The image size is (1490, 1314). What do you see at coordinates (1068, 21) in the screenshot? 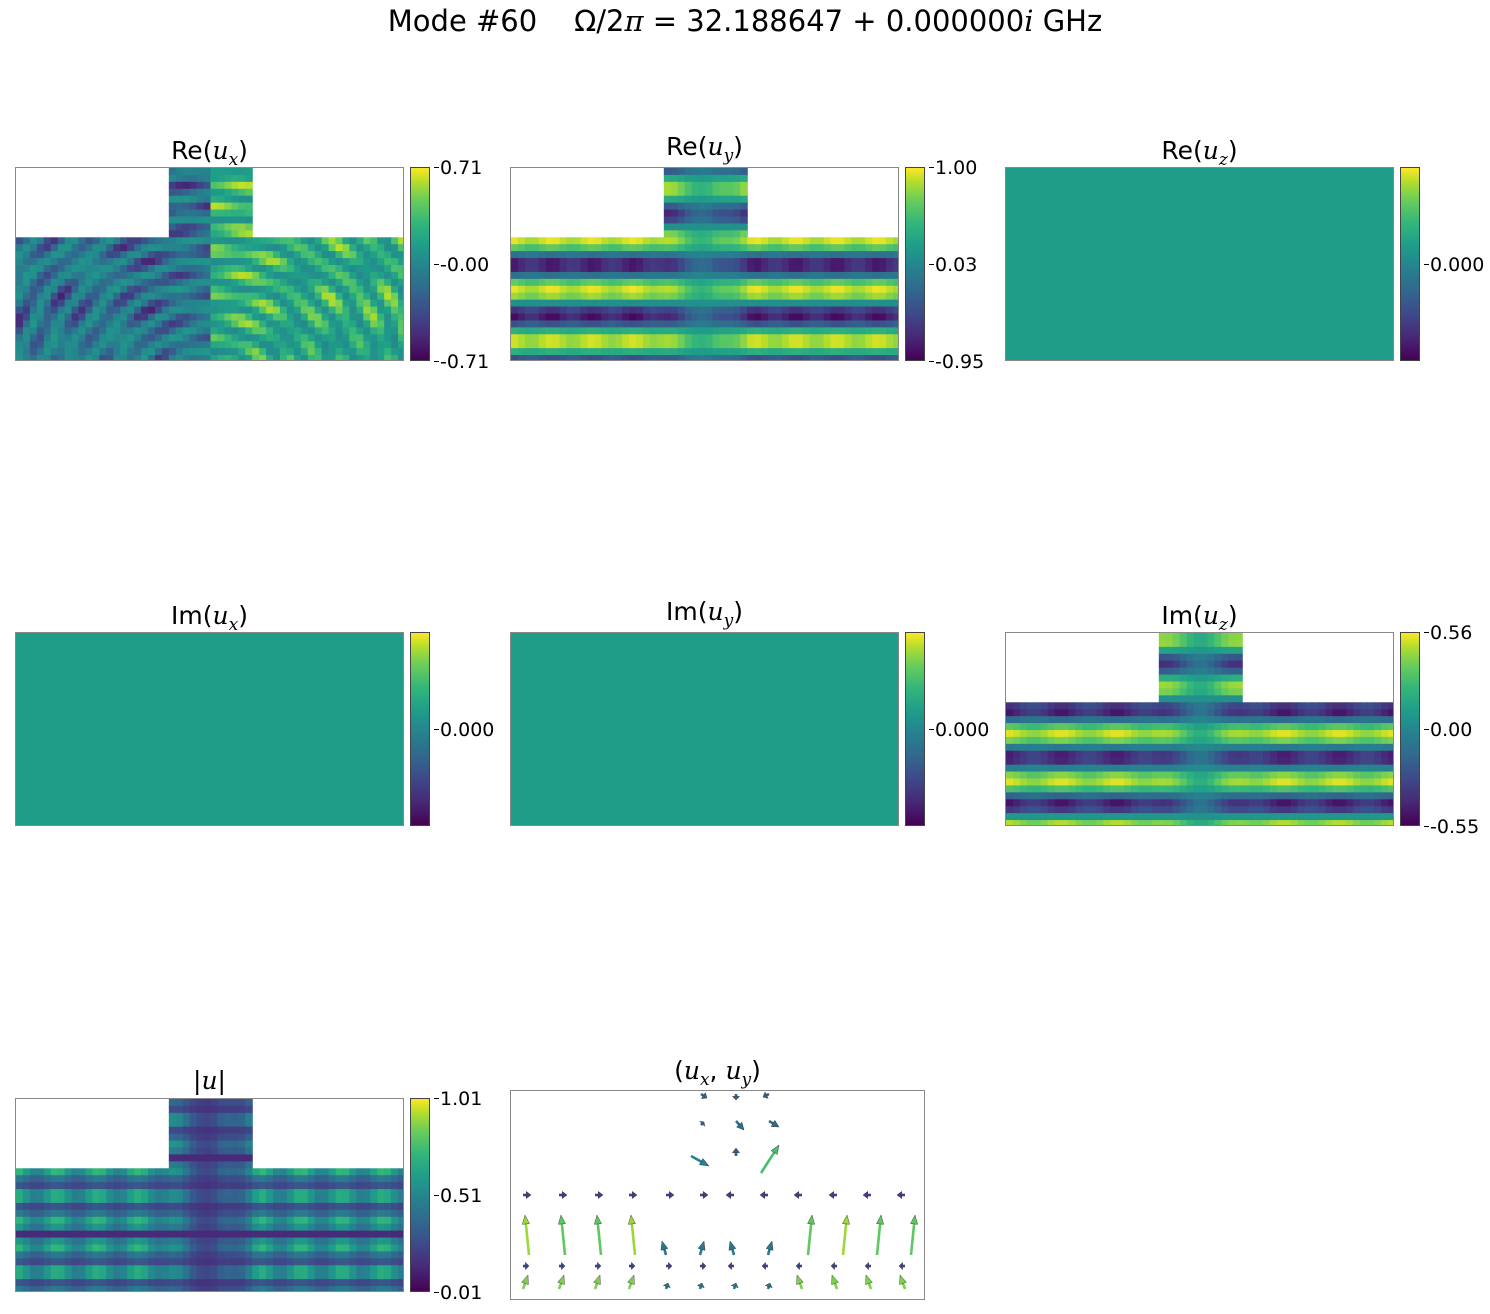
I see `freq-unit: GHz` at bounding box center [1068, 21].